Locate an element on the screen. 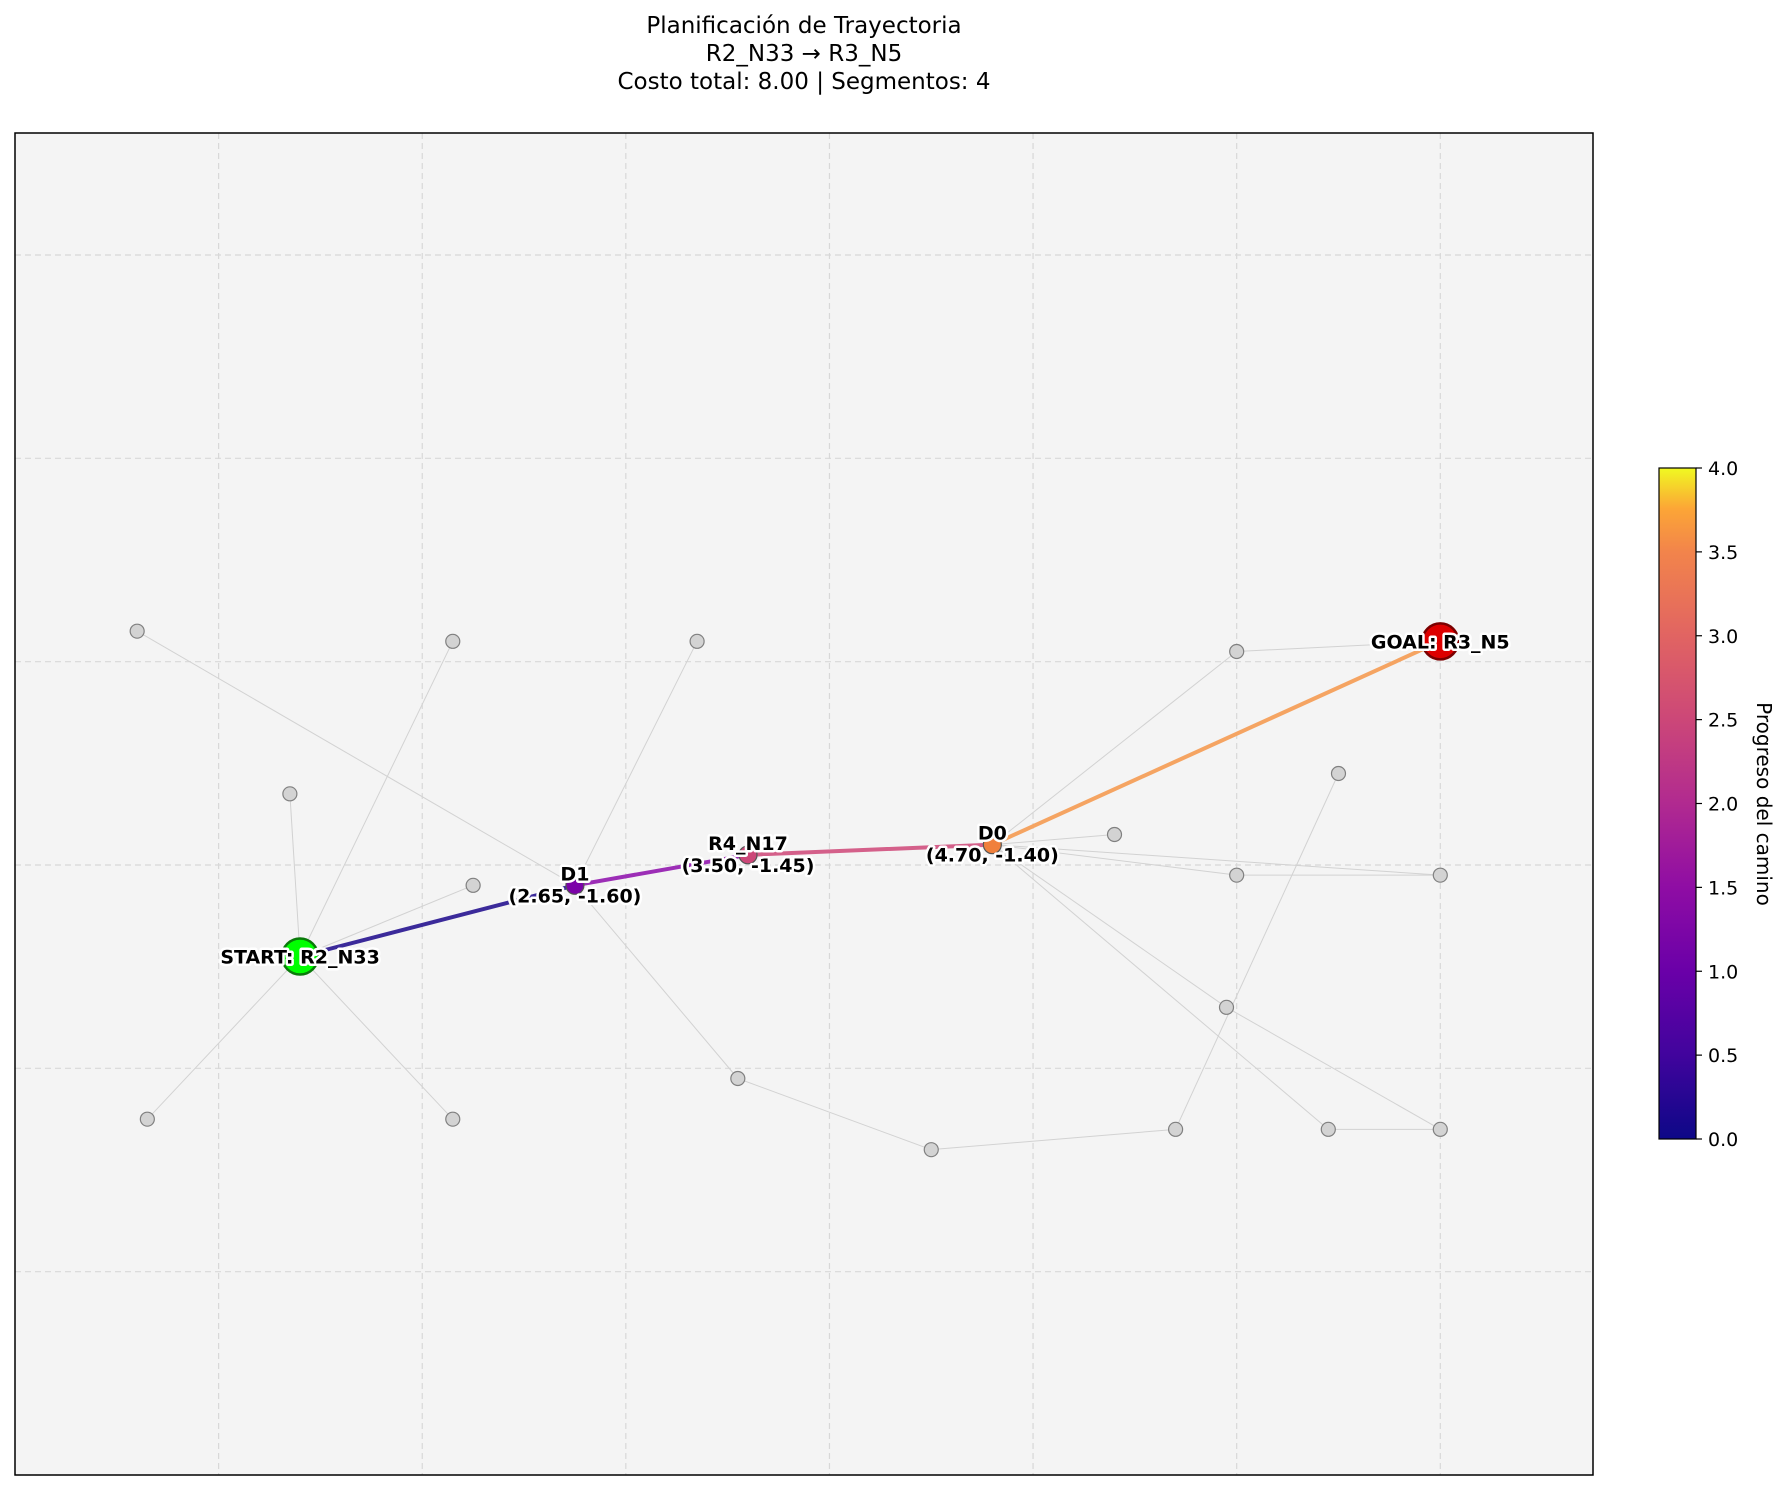 Image resolution: width=1784 pixels, height=1488 pixels. title-line-2: R2_N33 → R3_N5 is located at coordinates (804, 54).